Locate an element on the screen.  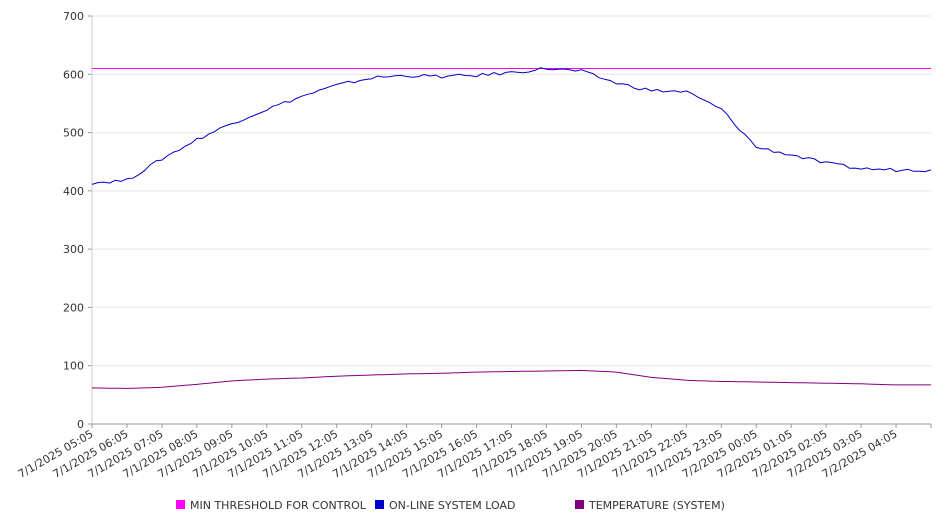
y-tick-label: 100 is located at coordinates (73, 366).